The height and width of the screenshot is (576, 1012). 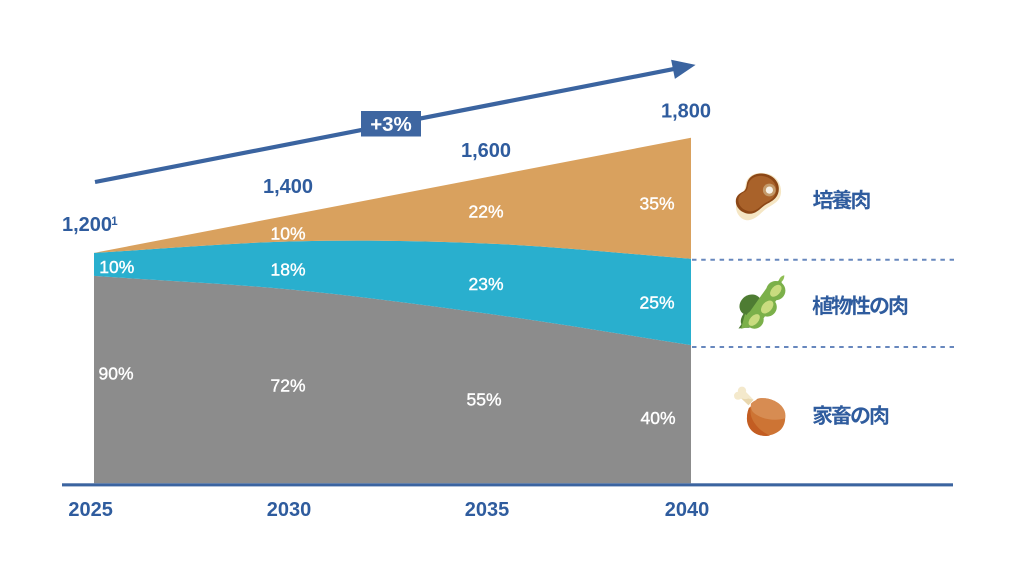 I want to click on svg-text: 1,200, so click(x=87, y=225).